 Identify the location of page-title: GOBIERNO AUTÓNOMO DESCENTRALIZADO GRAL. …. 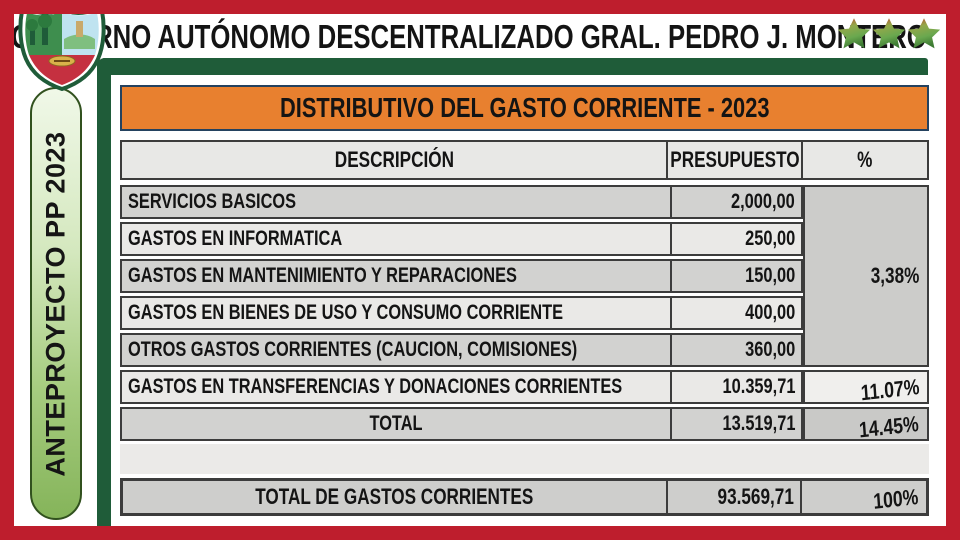
(469, 37).